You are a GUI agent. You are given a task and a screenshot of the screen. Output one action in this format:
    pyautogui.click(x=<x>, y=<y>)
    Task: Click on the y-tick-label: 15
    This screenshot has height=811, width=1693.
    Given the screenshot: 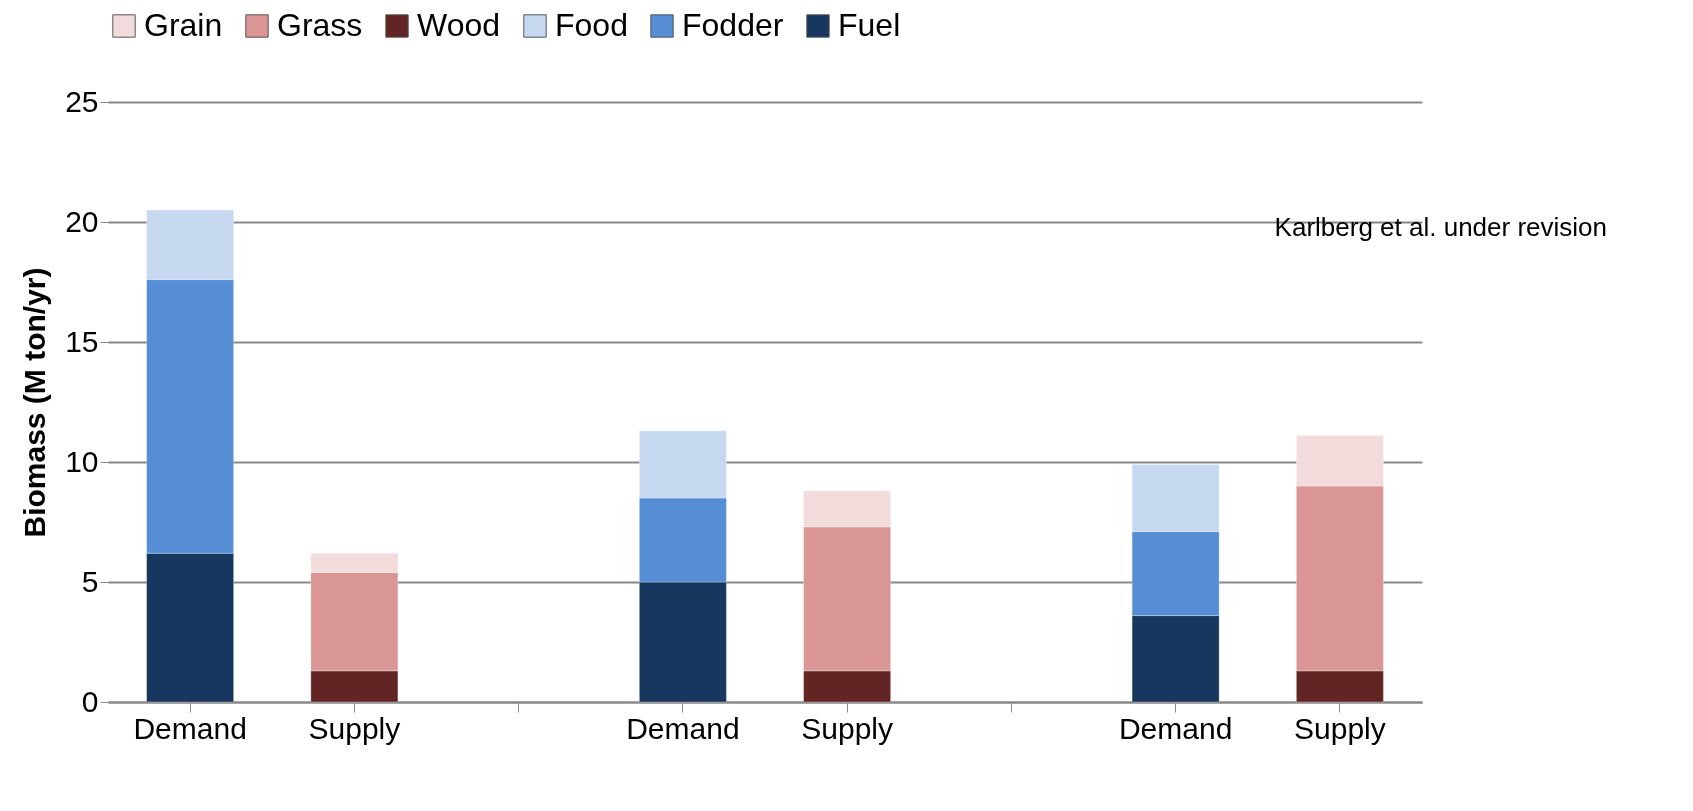 What is the action you would take?
    pyautogui.click(x=82, y=341)
    